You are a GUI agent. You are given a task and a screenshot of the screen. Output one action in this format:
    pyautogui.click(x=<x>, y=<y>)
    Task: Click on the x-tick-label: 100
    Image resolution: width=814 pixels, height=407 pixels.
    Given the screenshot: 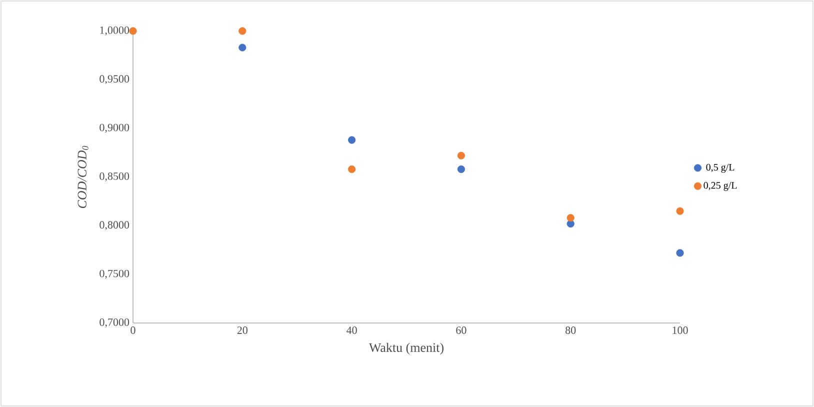 What is the action you would take?
    pyautogui.click(x=680, y=330)
    